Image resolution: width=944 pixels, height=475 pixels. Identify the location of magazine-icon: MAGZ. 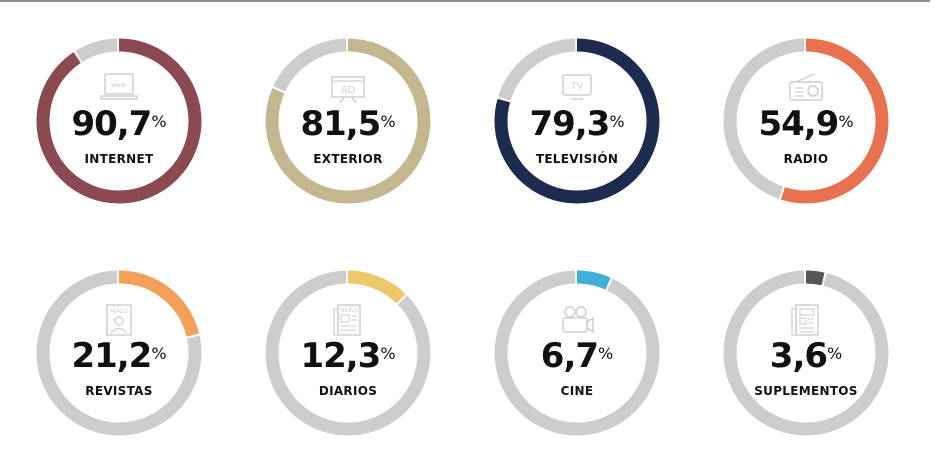
(119, 320).